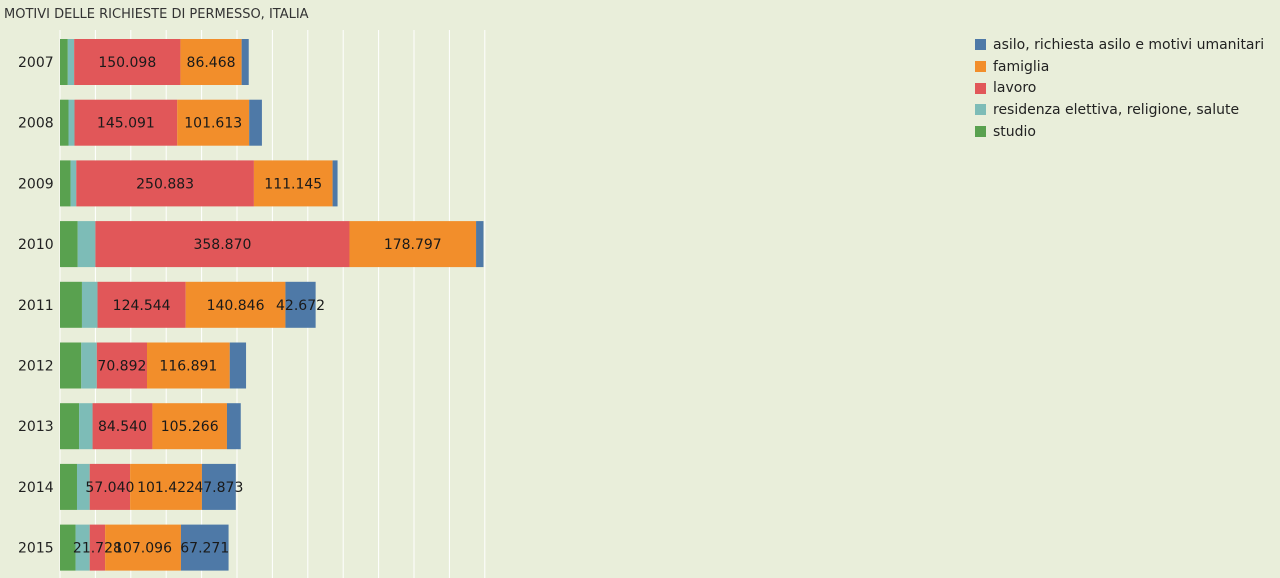  Describe the element at coordinates (36, 427) in the screenshot. I see `y-tick-label: 2013` at that location.